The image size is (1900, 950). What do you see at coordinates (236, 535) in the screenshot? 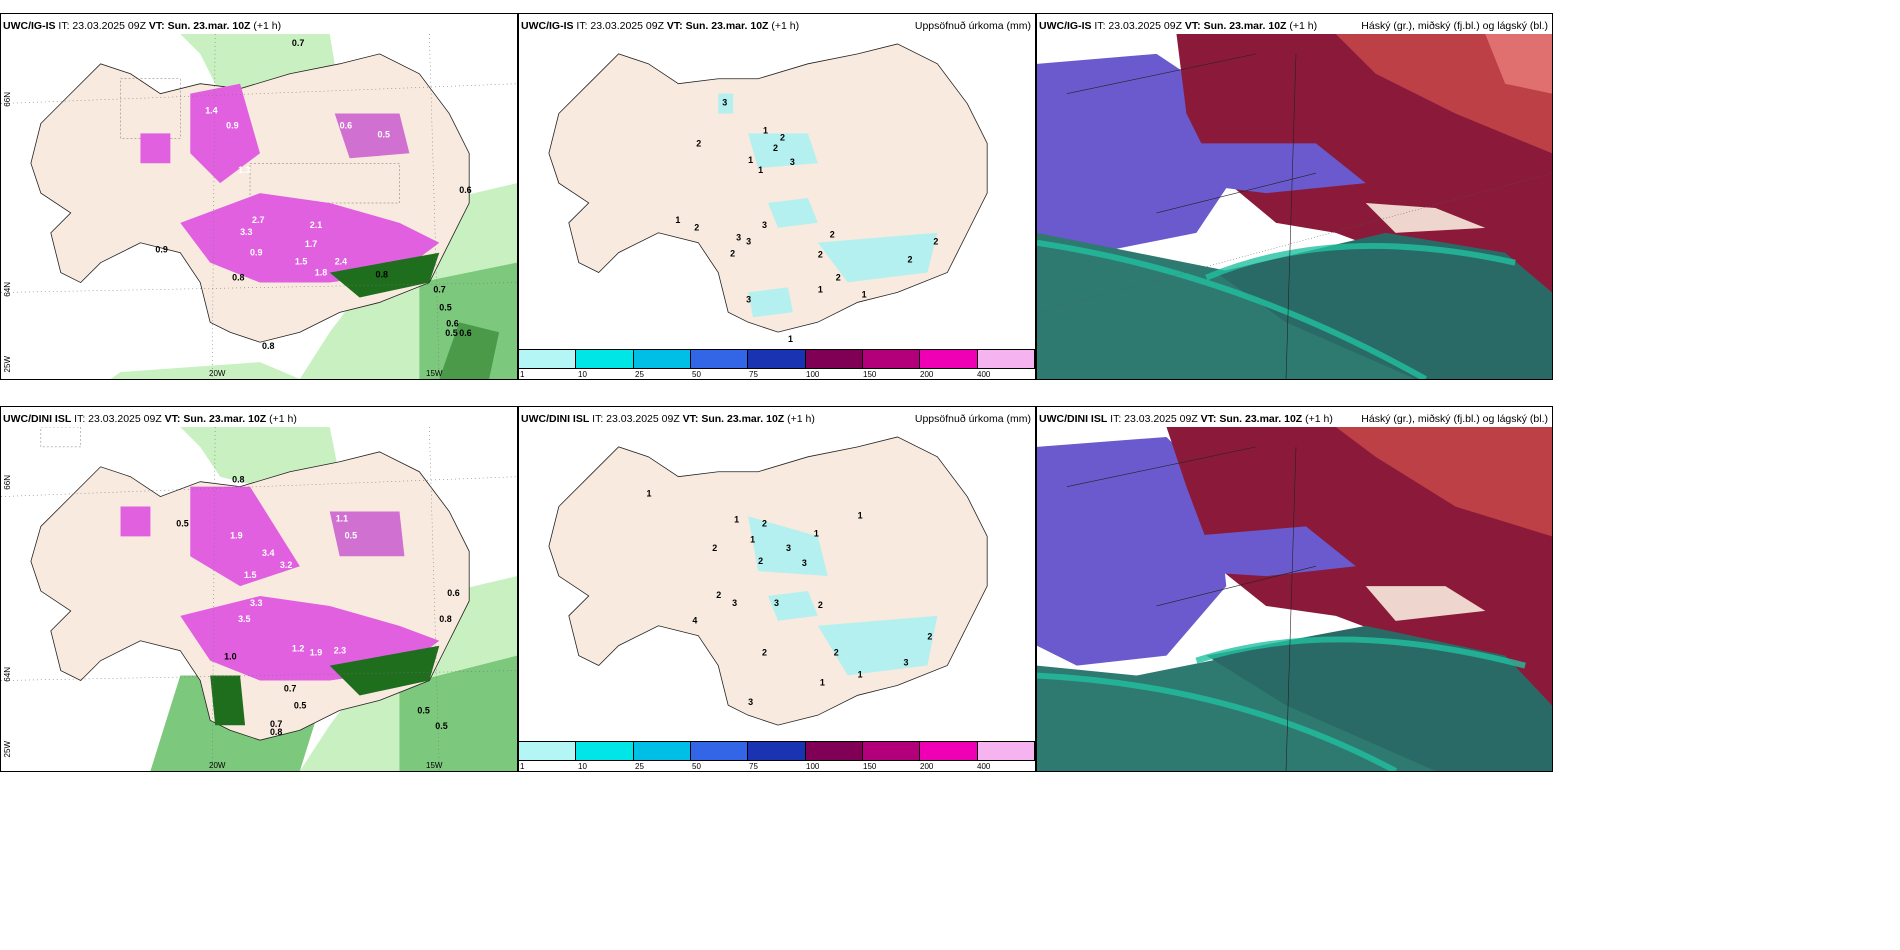
I see `svg-text: 1.9` at bounding box center [236, 535].